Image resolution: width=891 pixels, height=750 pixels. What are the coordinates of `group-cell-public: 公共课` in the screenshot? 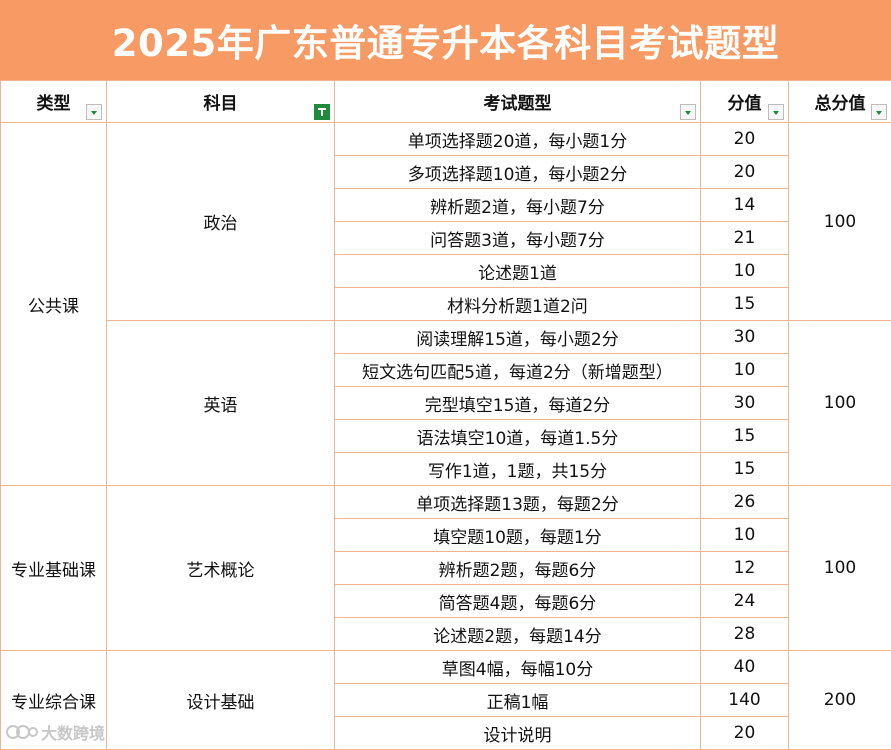 It's located at (54, 304).